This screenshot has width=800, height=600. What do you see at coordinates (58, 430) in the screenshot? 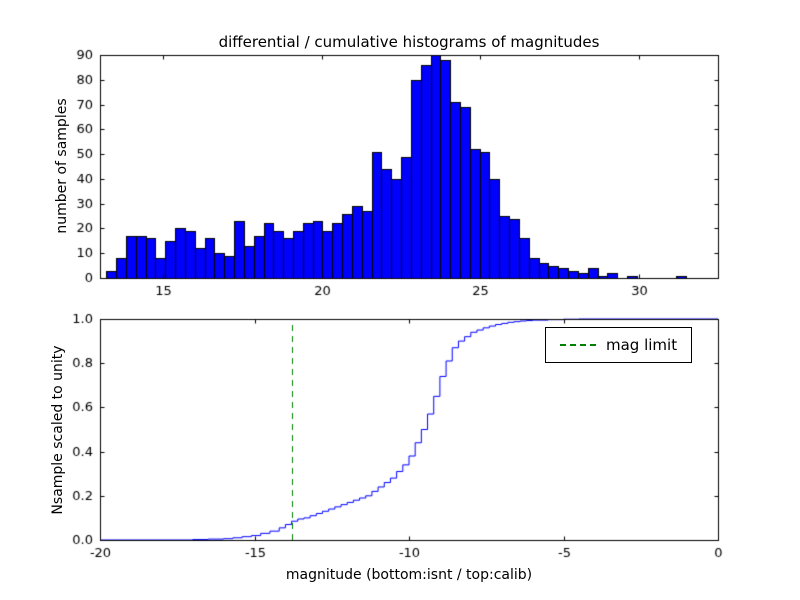
I see `bottom-ylabel: Nsample scaled to unity` at bounding box center [58, 430].